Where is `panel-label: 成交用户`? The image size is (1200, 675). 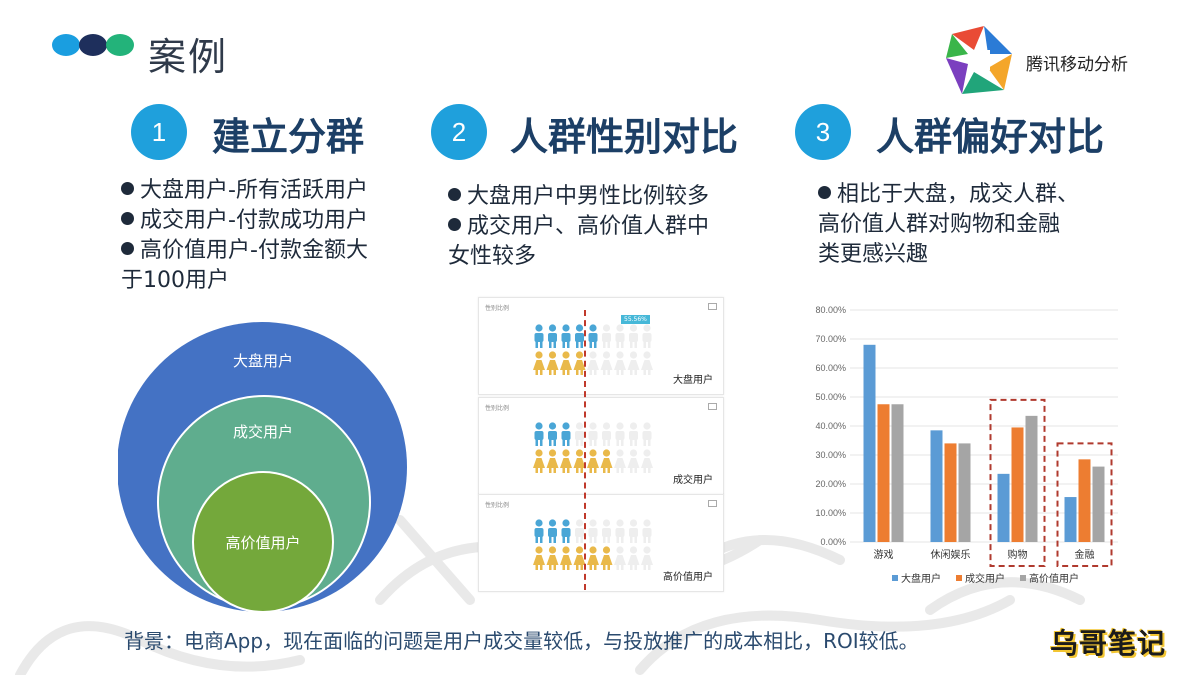 panel-label: 成交用户 is located at coordinates (693, 480).